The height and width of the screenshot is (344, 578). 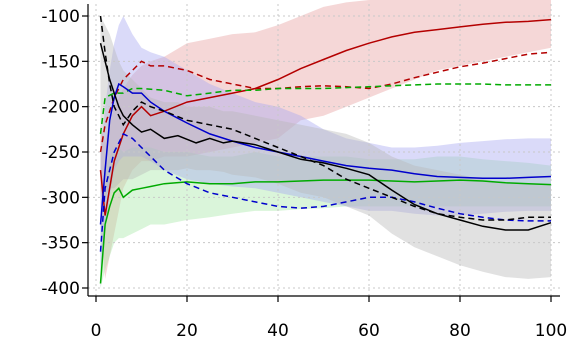 What do you see at coordinates (329, 318) in the screenshot?
I see `x-axis-ticks: 0 20 40 60 80 100` at bounding box center [329, 318].